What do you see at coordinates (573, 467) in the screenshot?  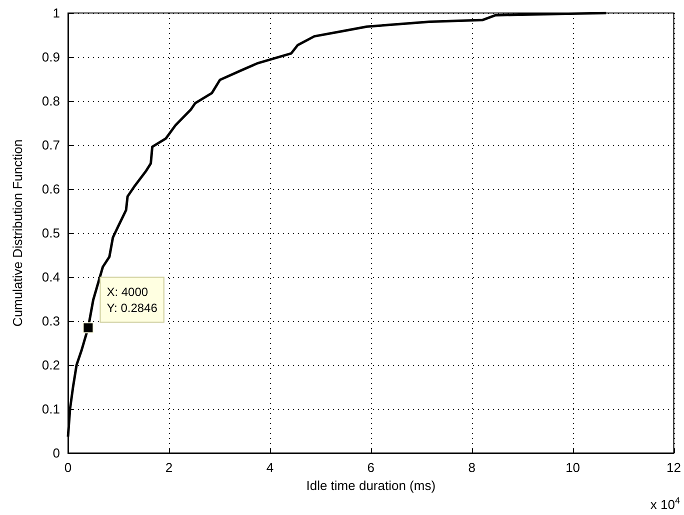 I see `x-tick-label: 10` at bounding box center [573, 467].